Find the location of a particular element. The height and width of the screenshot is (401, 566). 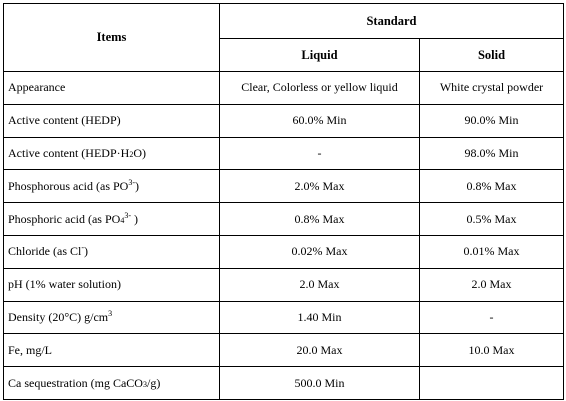

solid-value: 0.5% Max is located at coordinates (491, 219).